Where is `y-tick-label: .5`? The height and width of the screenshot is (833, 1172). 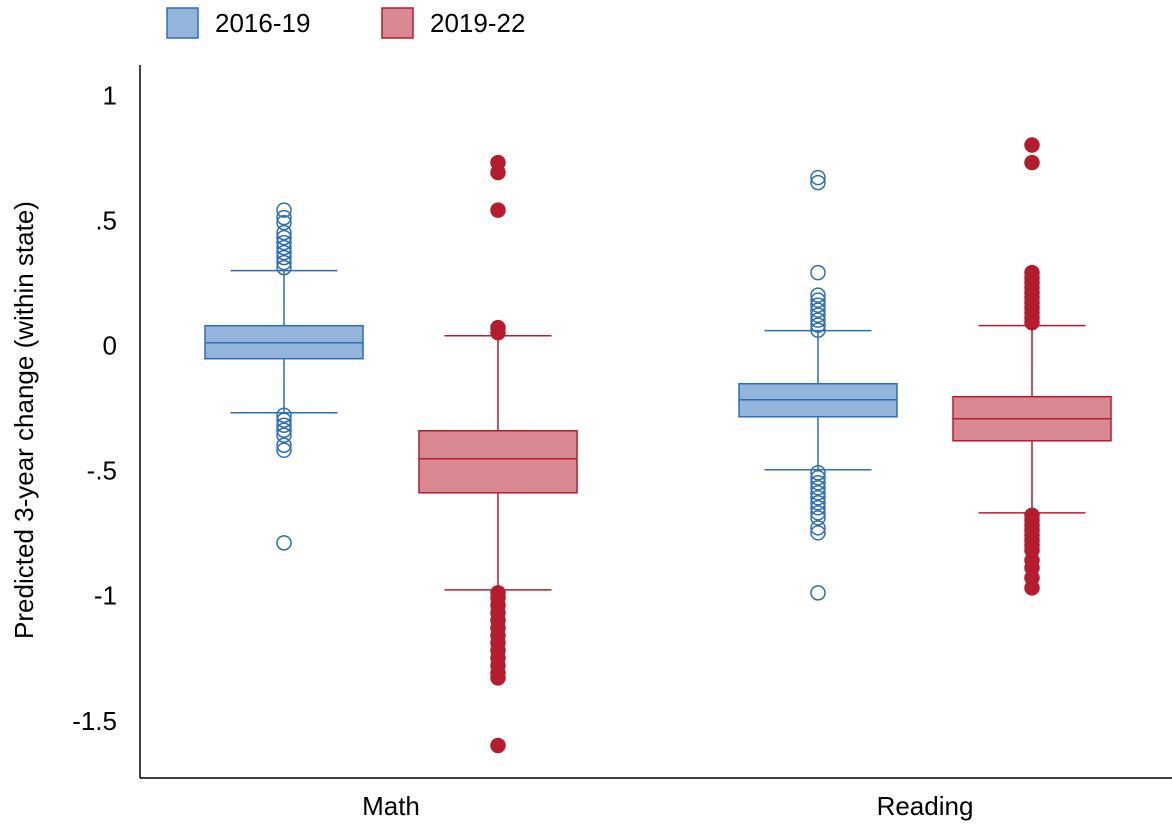 y-tick-label: .5 is located at coordinates (106, 220).